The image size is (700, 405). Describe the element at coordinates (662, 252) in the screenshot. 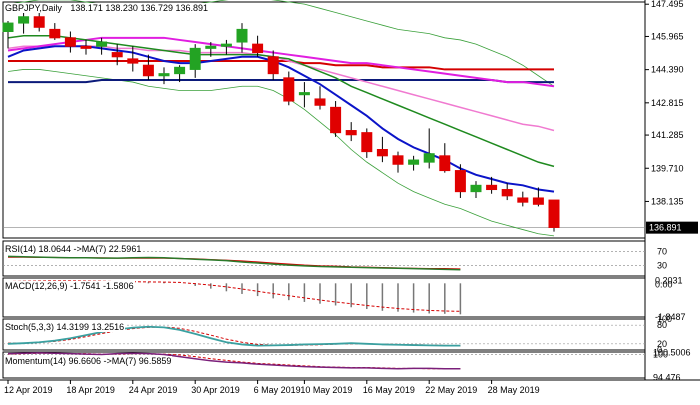

I see `rsi-level-label: 70` at that location.